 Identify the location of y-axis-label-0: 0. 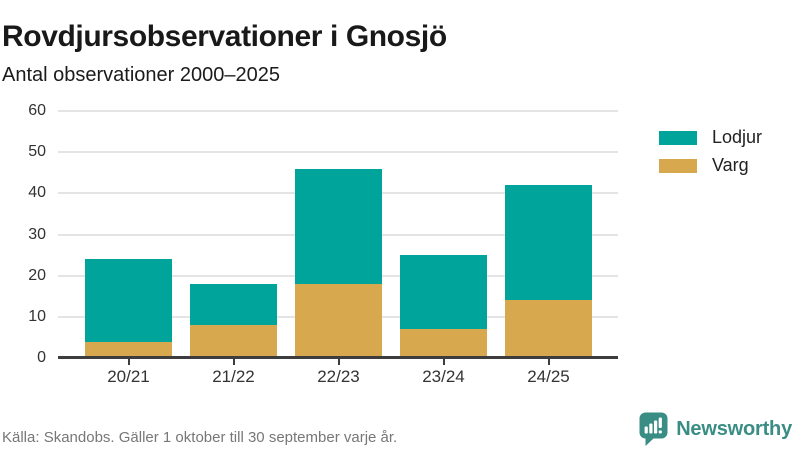
(41, 357).